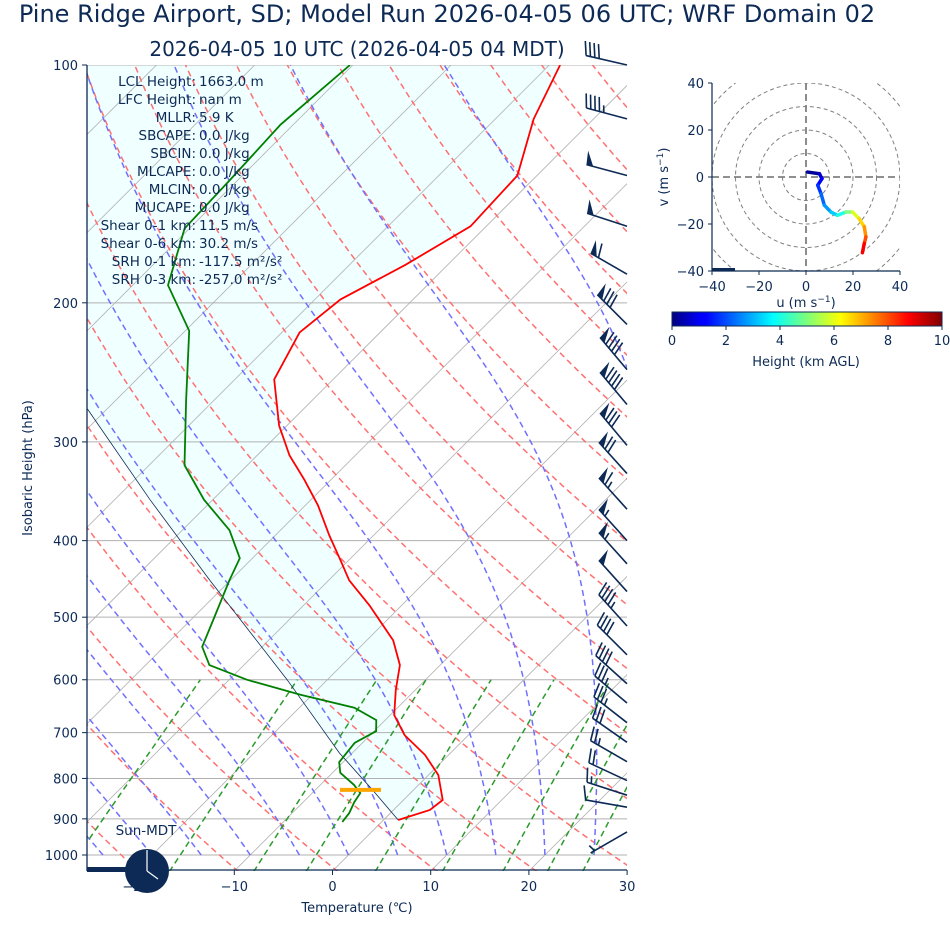  I want to click on y-tick-labels: 100 200 300 400 500 600 700 800 900 1000, so click(66, 461).